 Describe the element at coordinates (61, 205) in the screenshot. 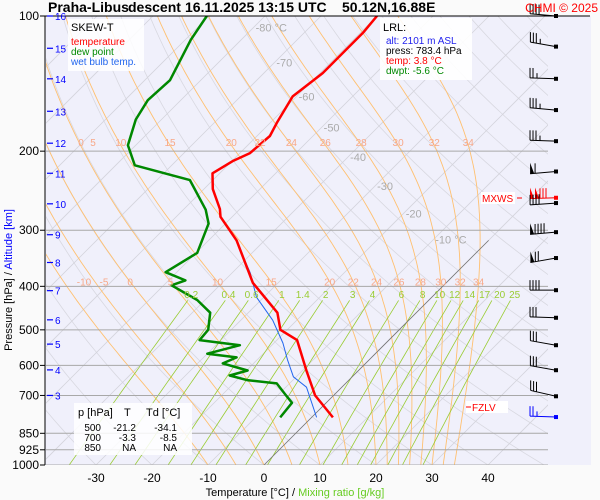

I see `altitude-tick-label: 10` at that location.